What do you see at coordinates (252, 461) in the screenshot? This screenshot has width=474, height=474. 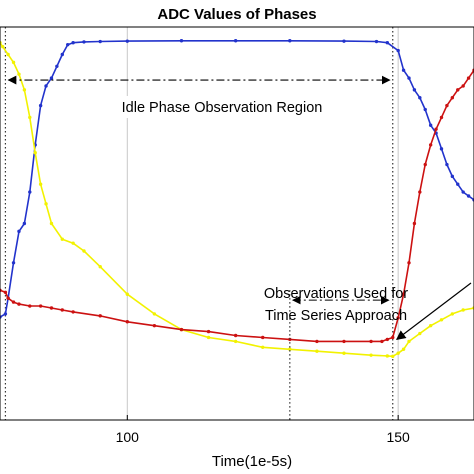 I see `x-axis-label: Time(1e-5s)` at bounding box center [252, 461].